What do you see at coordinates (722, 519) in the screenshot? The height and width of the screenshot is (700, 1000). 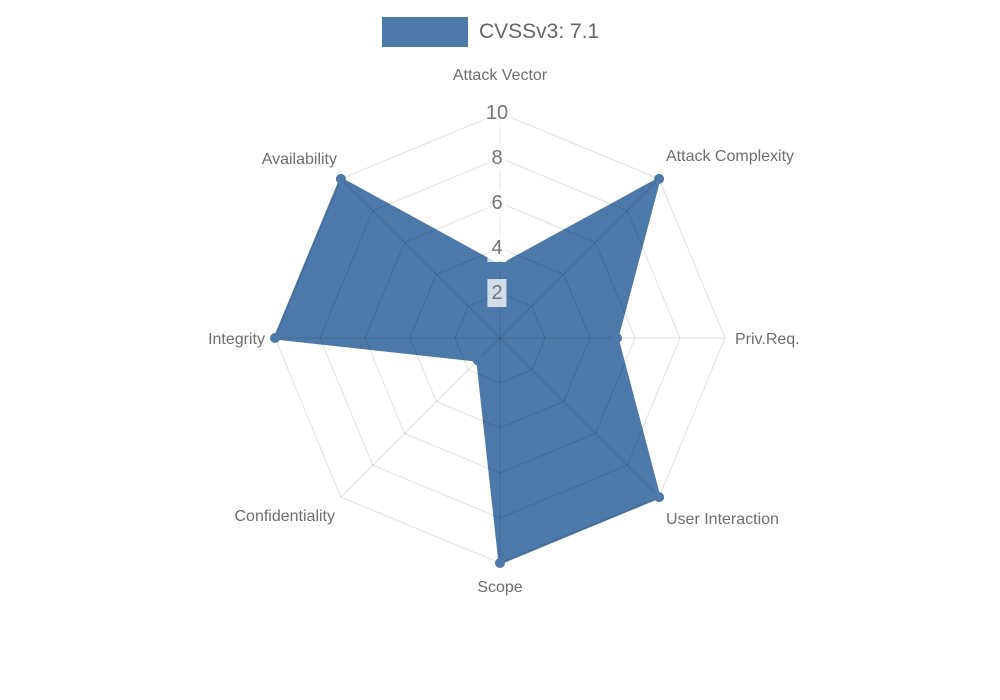 I see `axis-label-user-interaction: User Interaction` at bounding box center [722, 519].